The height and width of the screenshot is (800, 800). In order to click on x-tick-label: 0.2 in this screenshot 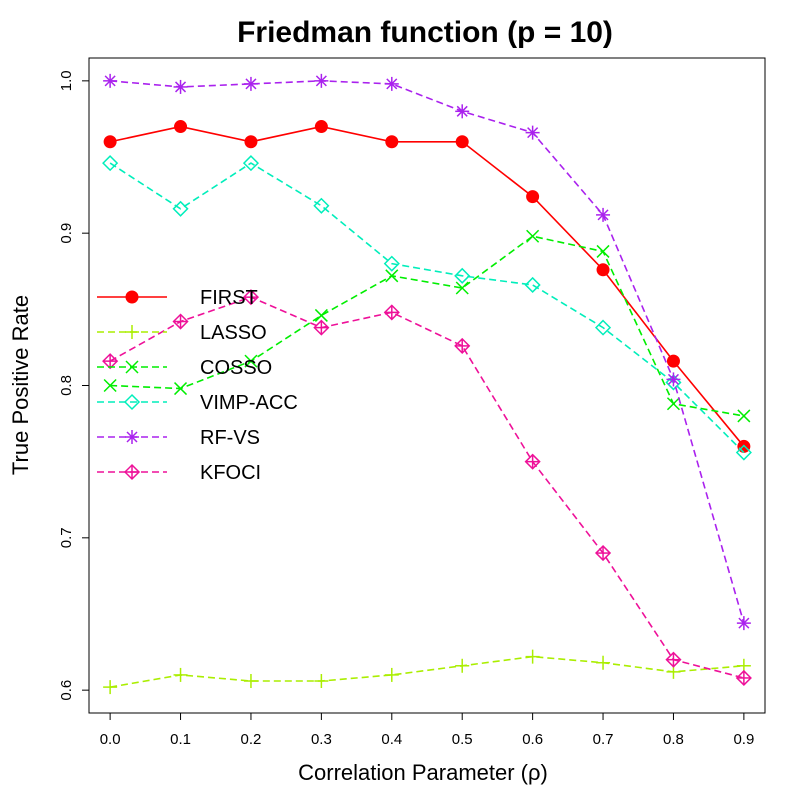, I will do `click(251, 739)`.